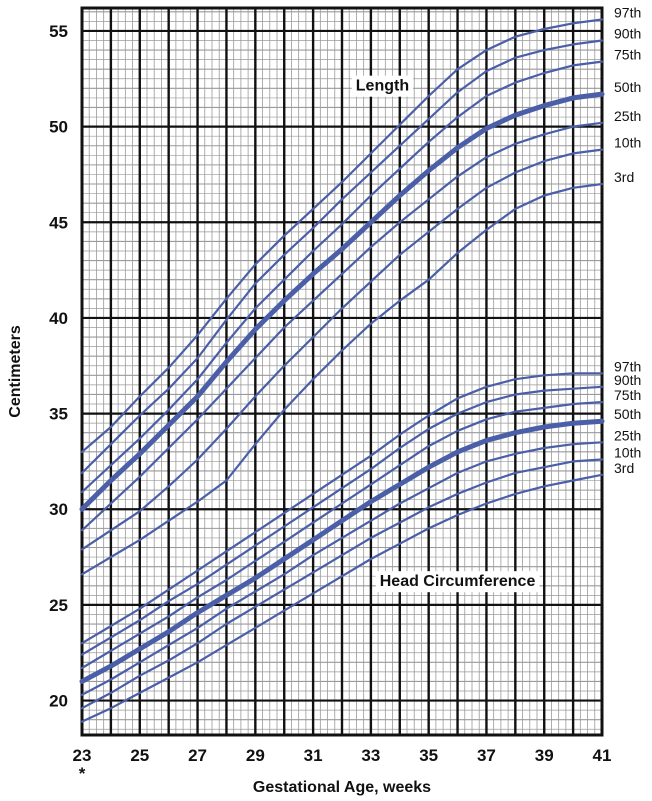 This screenshot has height=801, width=652. What do you see at coordinates (58, 605) in the screenshot?
I see `y-tick-label: 25` at bounding box center [58, 605].